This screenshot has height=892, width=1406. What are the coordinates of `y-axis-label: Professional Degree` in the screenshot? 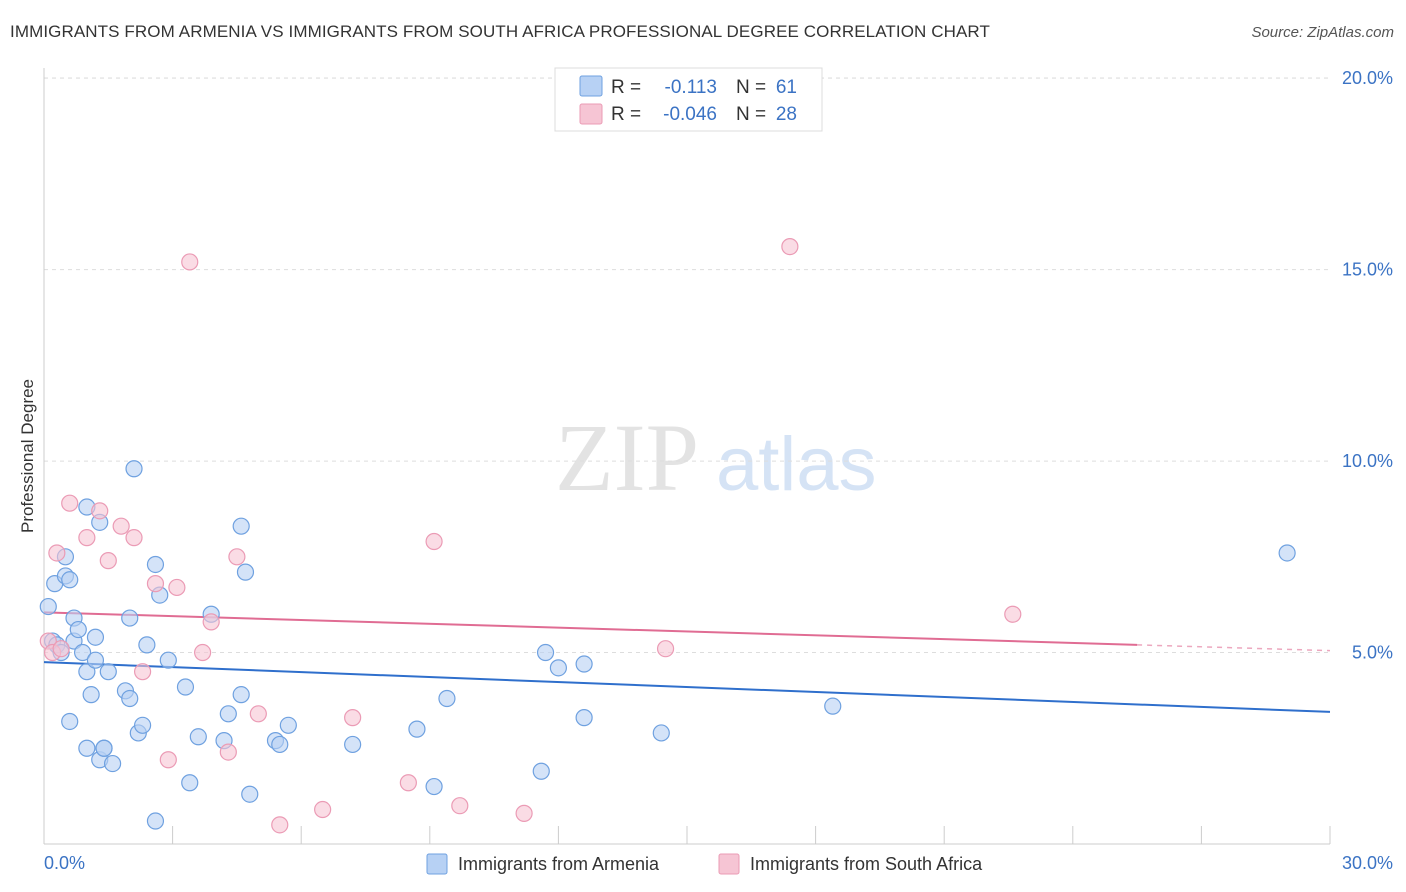 It's located at (27, 456).